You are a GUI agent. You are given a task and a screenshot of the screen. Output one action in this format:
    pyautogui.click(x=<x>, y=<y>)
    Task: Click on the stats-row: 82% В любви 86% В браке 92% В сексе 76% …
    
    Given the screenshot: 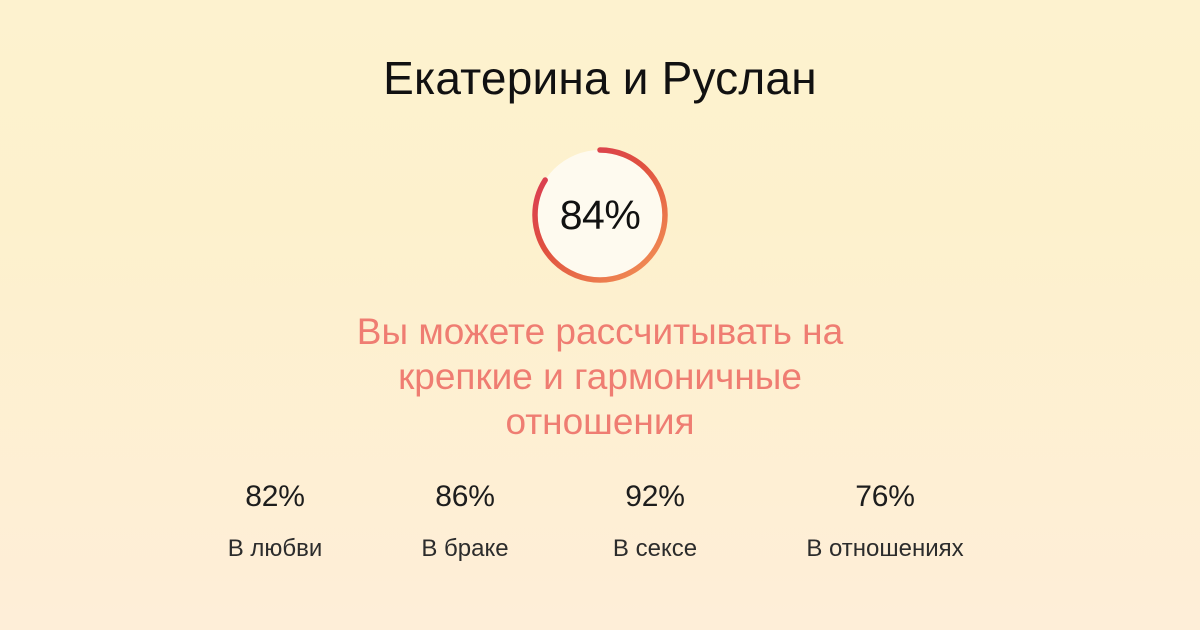 What is the action you would take?
    pyautogui.click(x=600, y=521)
    